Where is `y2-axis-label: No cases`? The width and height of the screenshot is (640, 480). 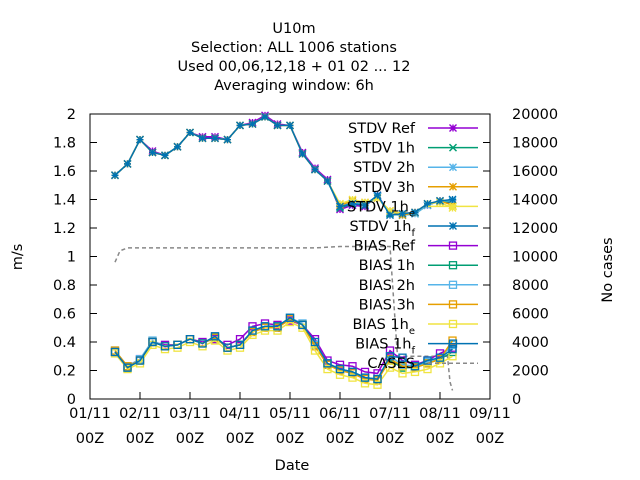
y2-axis-label: No cases is located at coordinates (608, 269).